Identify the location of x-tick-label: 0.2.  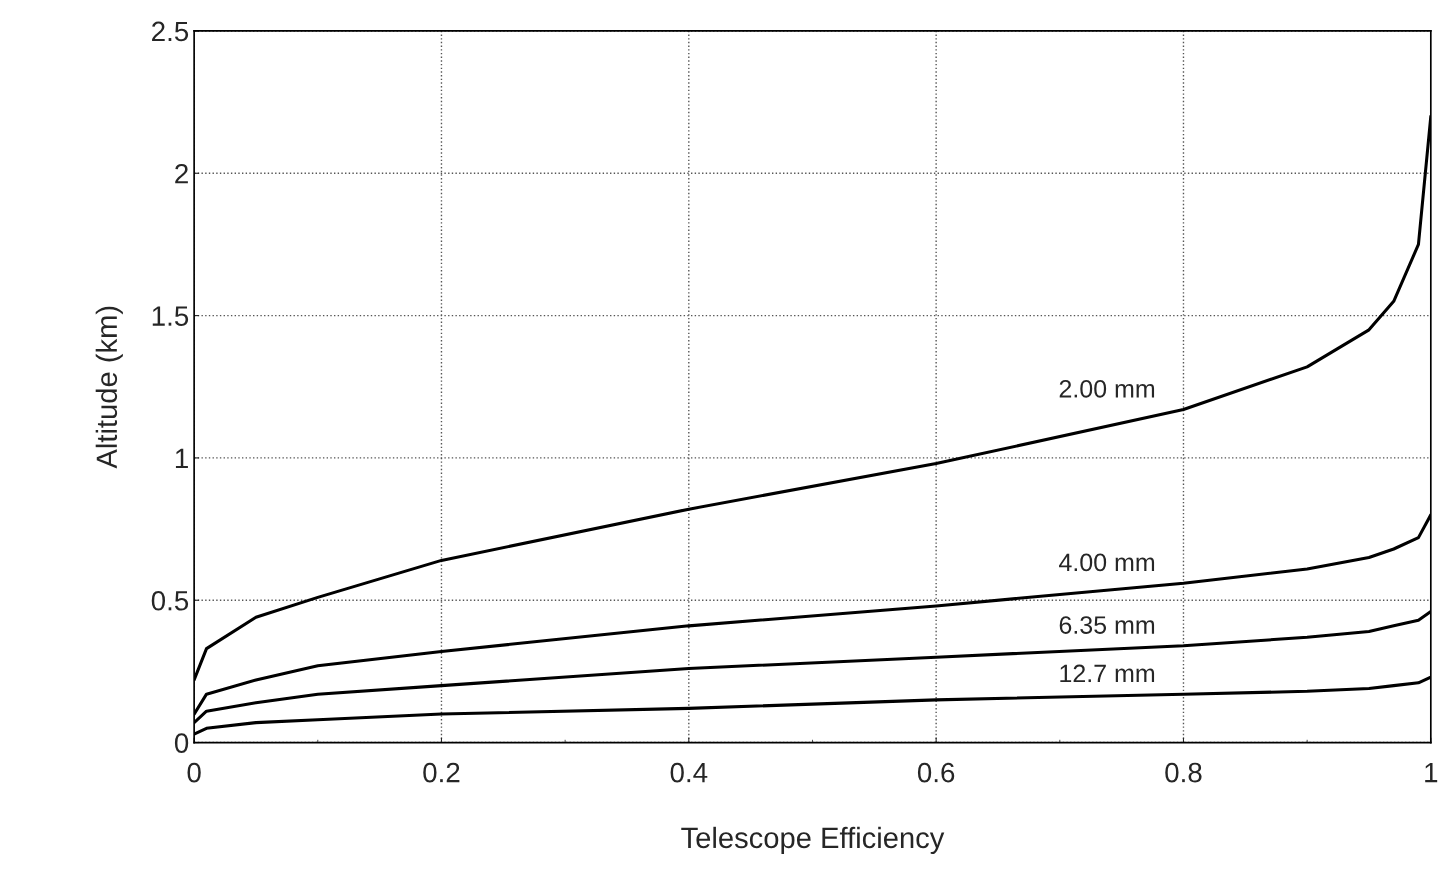
(441, 772).